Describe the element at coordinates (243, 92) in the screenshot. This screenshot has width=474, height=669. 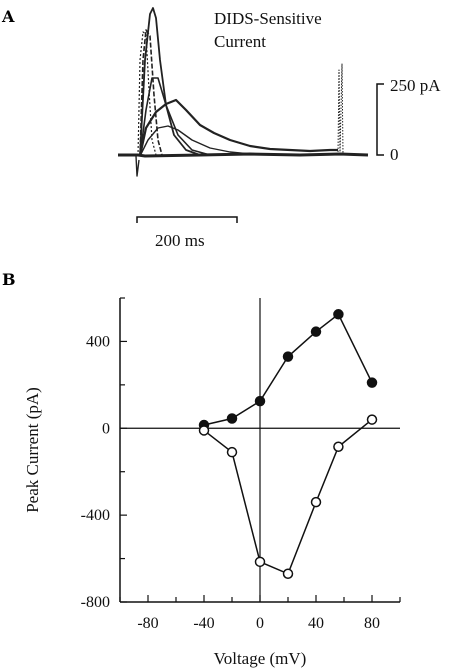
I see `current-traces` at that location.